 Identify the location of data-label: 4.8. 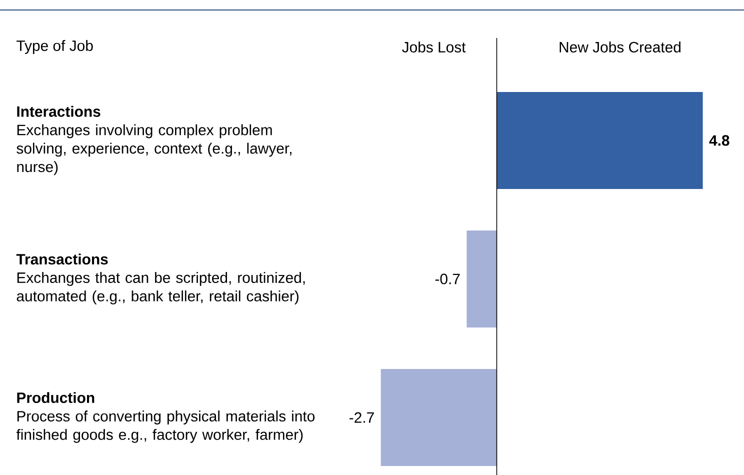
(719, 140).